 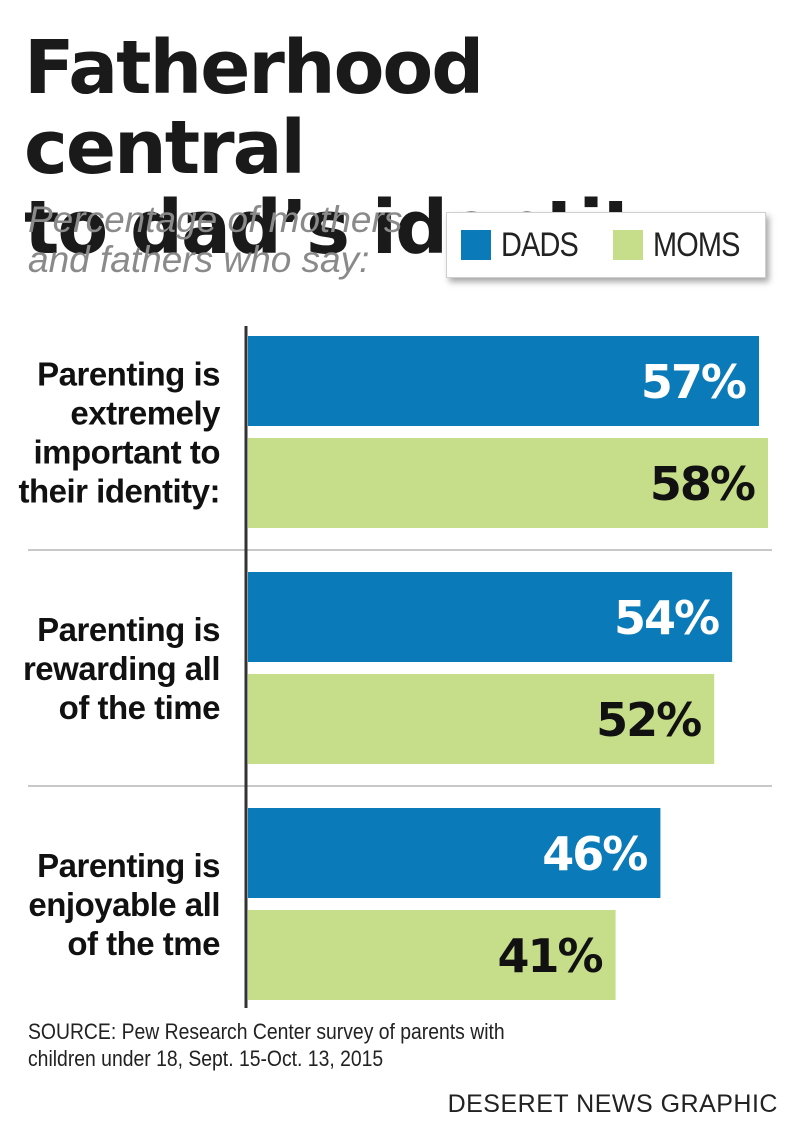 What do you see at coordinates (606, 245) in the screenshot?
I see `legend: DADS MOMS` at bounding box center [606, 245].